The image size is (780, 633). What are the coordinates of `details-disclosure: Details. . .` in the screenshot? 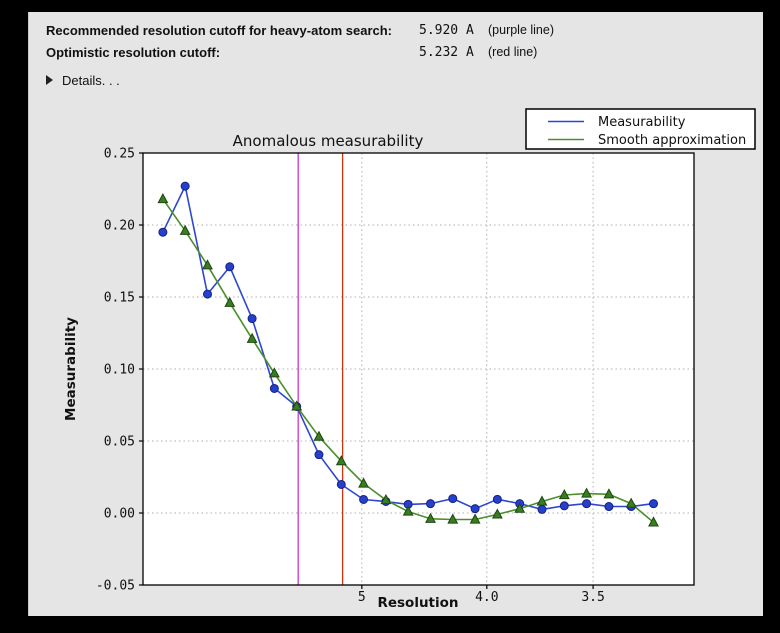 It's located at (83, 80).